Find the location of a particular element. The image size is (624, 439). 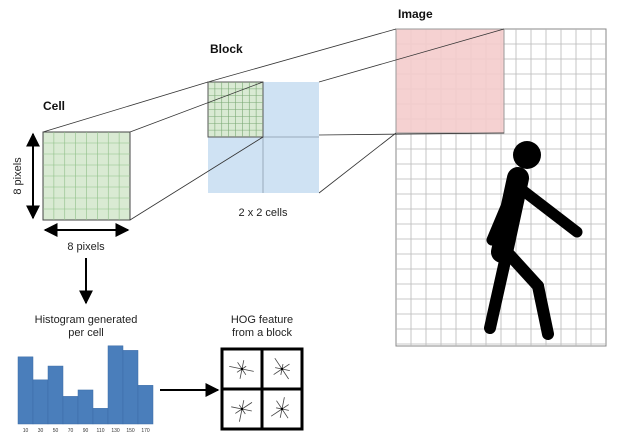

block-size-label: 2 x 2 cells is located at coordinates (263, 213).